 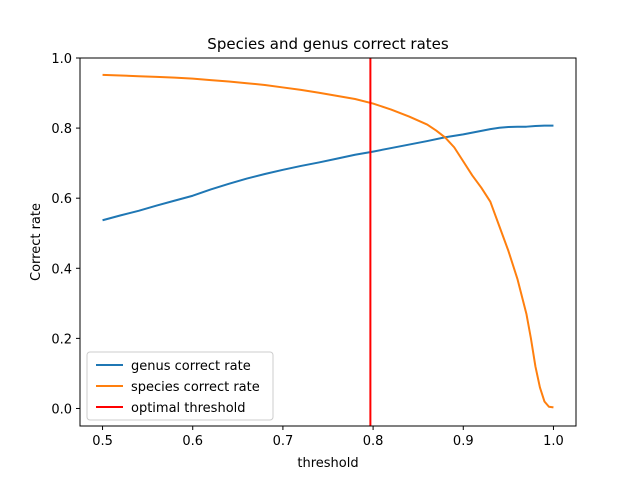 What do you see at coordinates (328, 173) in the screenshot?
I see `genus-correct-rate-series-line` at bounding box center [328, 173].